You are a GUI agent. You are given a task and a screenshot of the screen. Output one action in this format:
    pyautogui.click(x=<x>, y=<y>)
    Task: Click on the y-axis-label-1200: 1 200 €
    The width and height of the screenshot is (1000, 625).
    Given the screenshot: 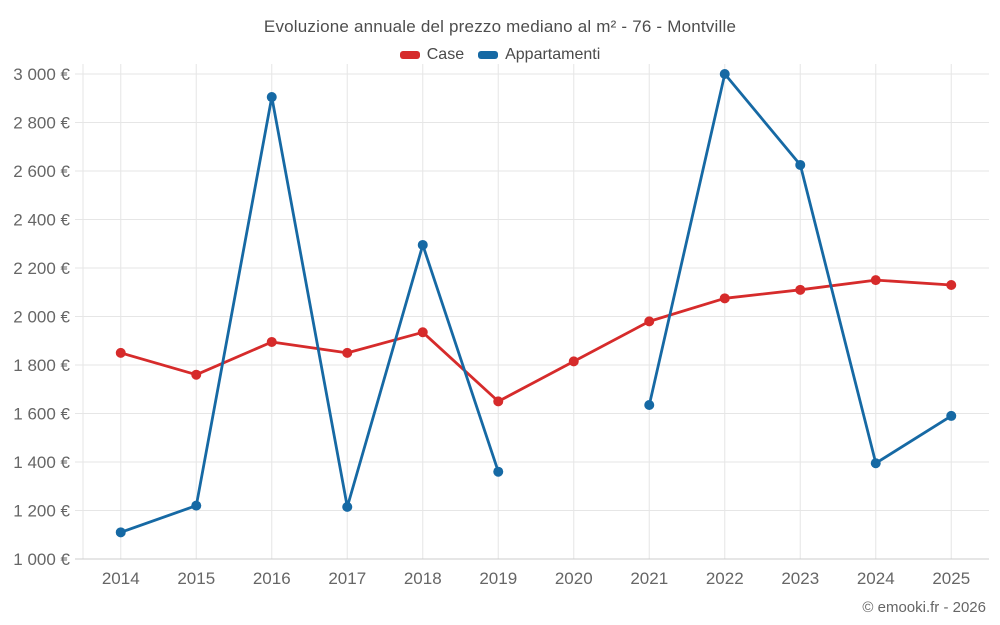 What is the action you would take?
    pyautogui.click(x=41, y=511)
    